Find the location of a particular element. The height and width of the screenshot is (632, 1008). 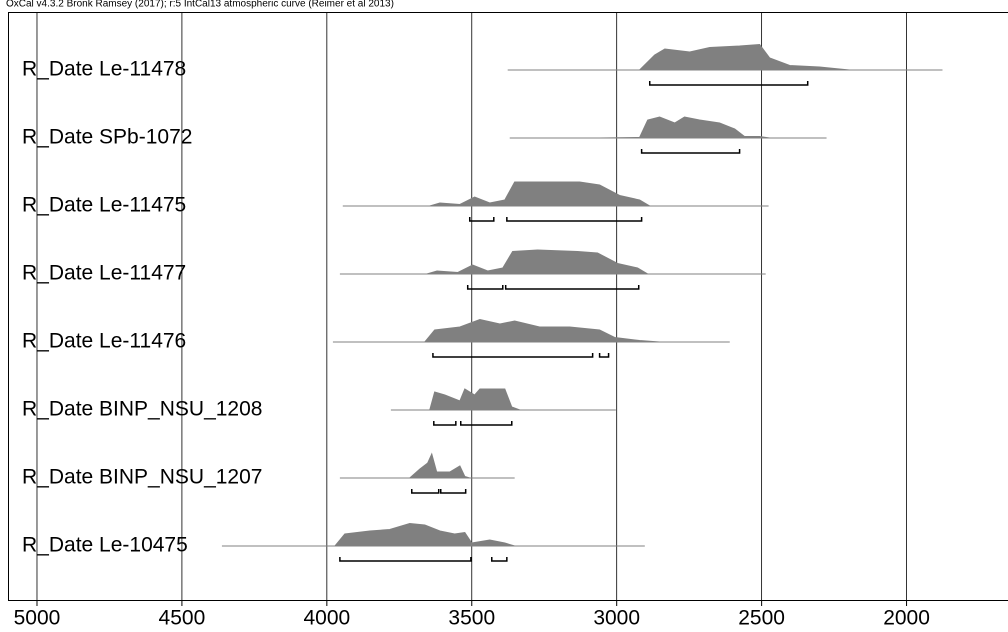

x-tick-label: 4000 is located at coordinates (326, 618).